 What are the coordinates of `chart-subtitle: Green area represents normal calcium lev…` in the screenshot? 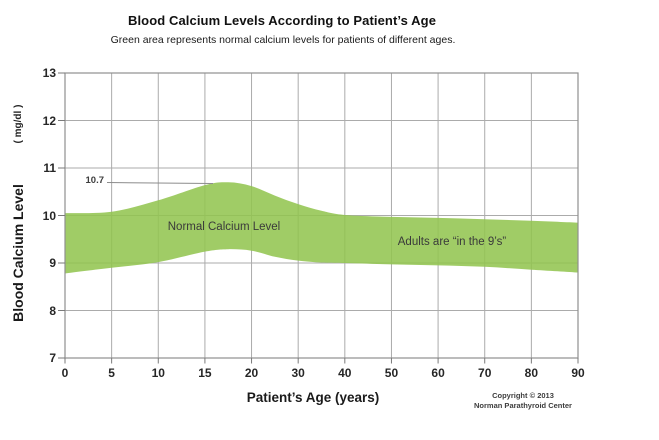 It's located at (283, 40).